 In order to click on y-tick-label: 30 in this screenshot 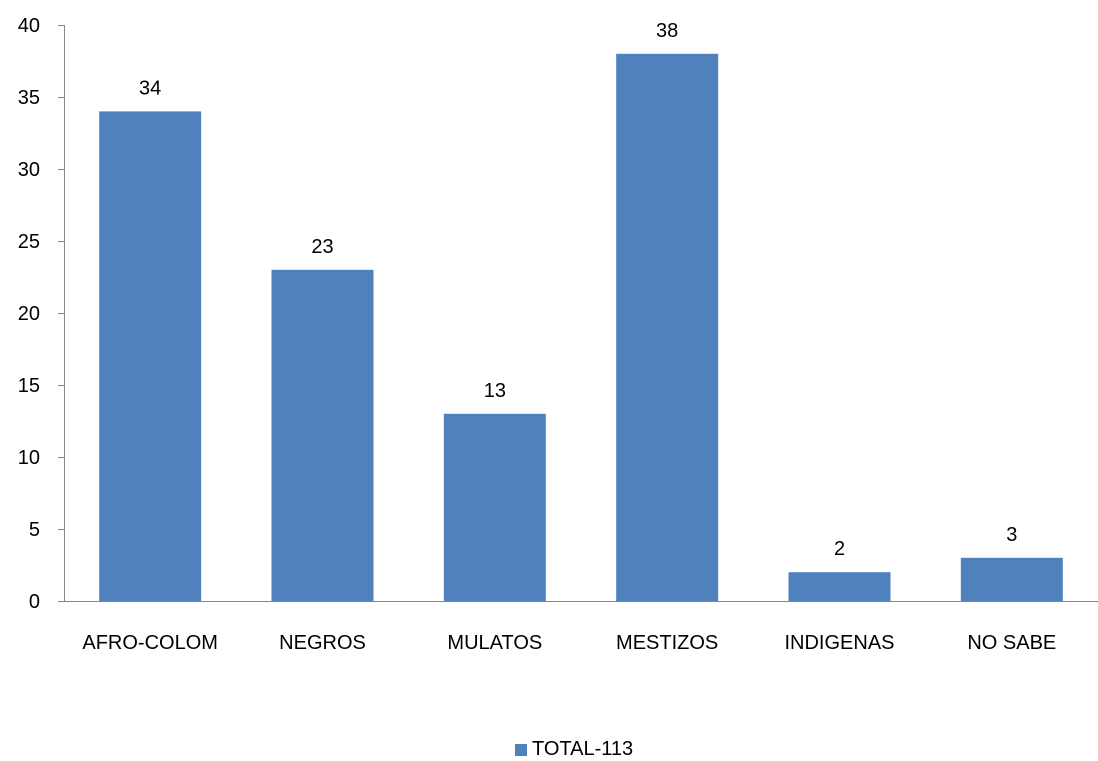, I will do `click(29, 170)`.